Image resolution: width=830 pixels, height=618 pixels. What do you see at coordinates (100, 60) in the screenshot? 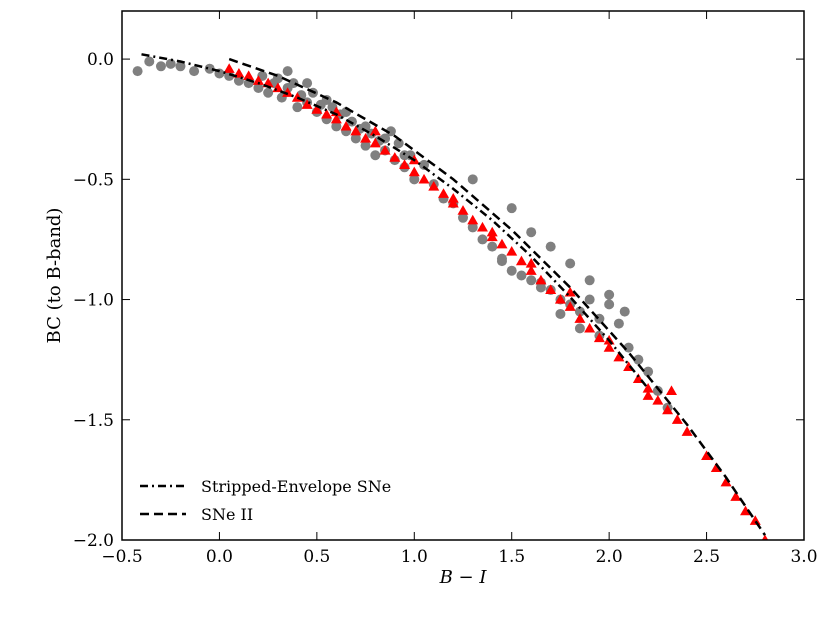
I see `y-tick-label: 0.0` at bounding box center [100, 60].